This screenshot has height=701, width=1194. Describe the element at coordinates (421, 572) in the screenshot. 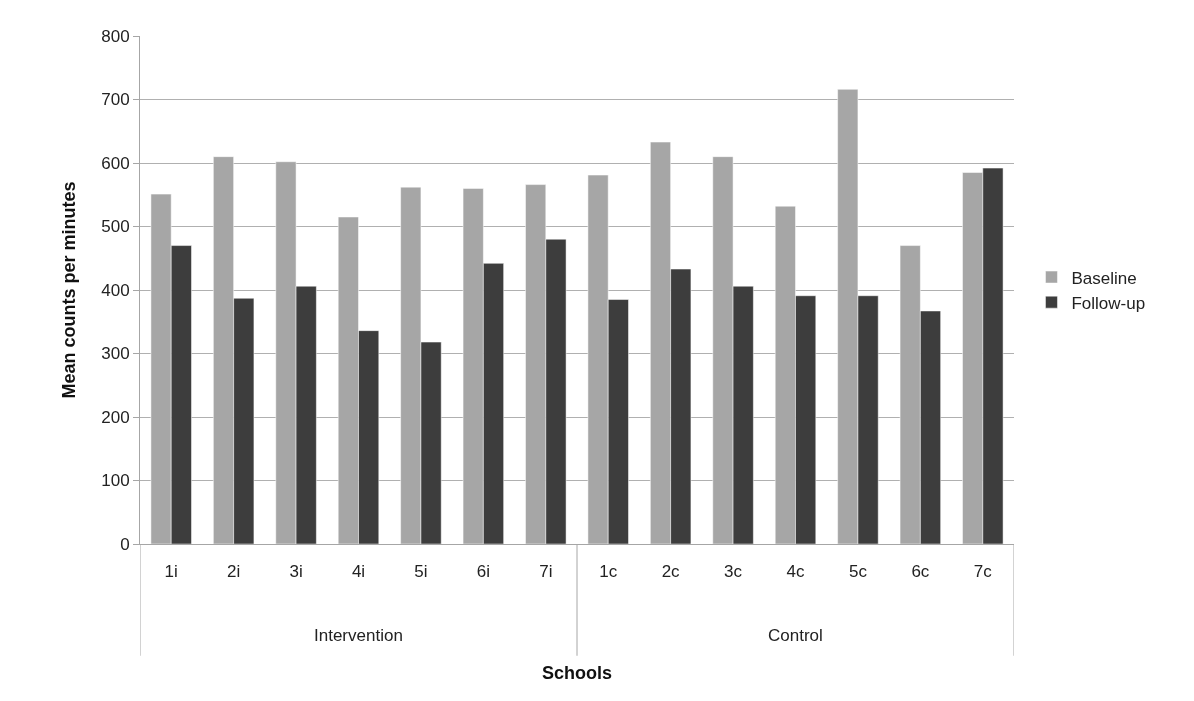

I see `x-tick-label: 5i` at that location.